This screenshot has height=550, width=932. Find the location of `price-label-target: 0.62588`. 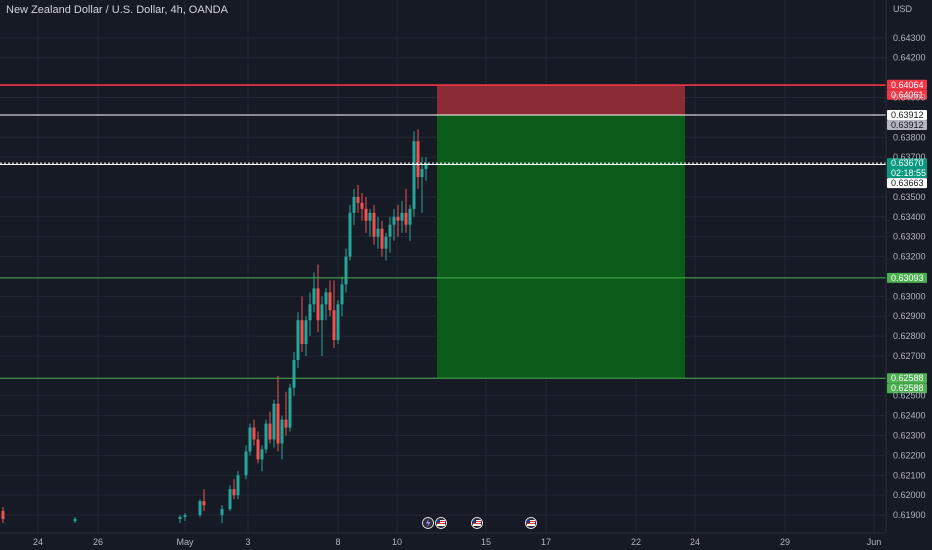

price-label-target: 0.62588 is located at coordinates (907, 378).